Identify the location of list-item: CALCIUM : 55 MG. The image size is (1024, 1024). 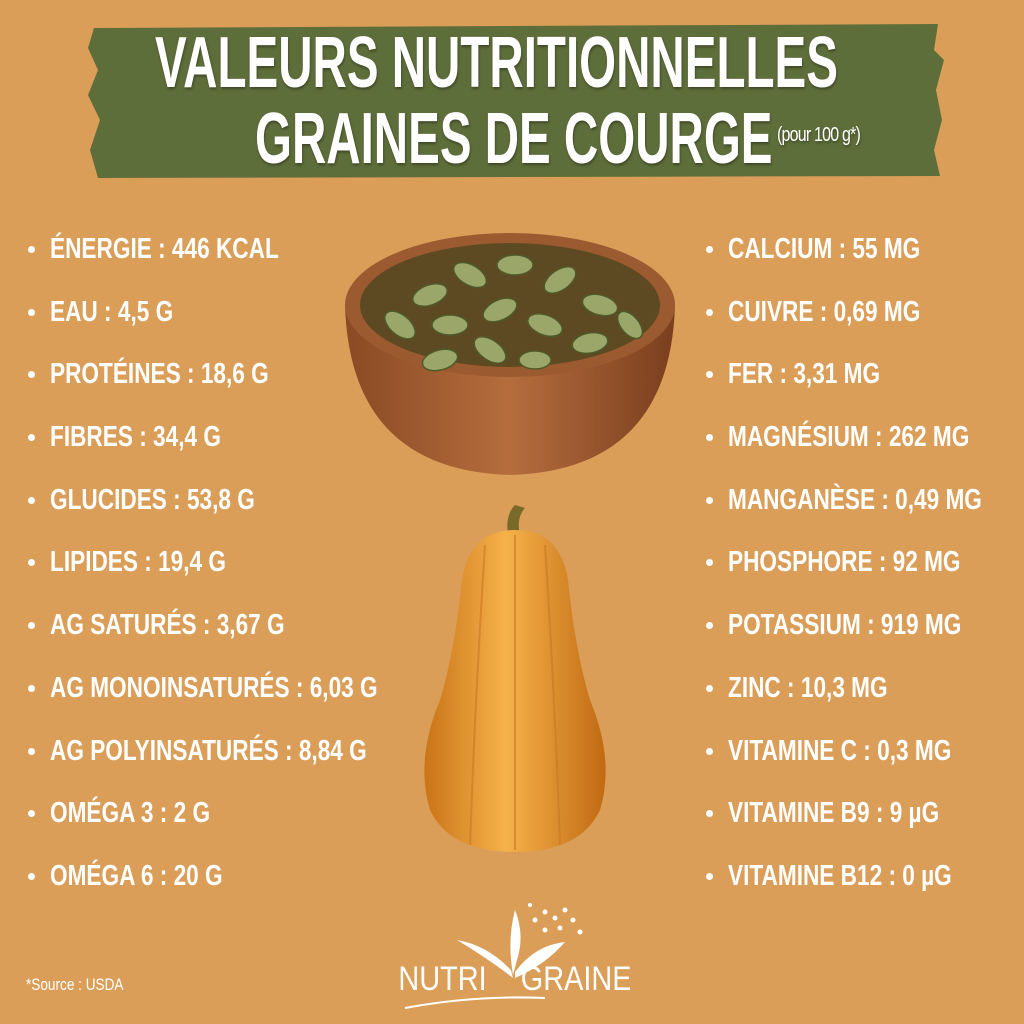
(865, 264).